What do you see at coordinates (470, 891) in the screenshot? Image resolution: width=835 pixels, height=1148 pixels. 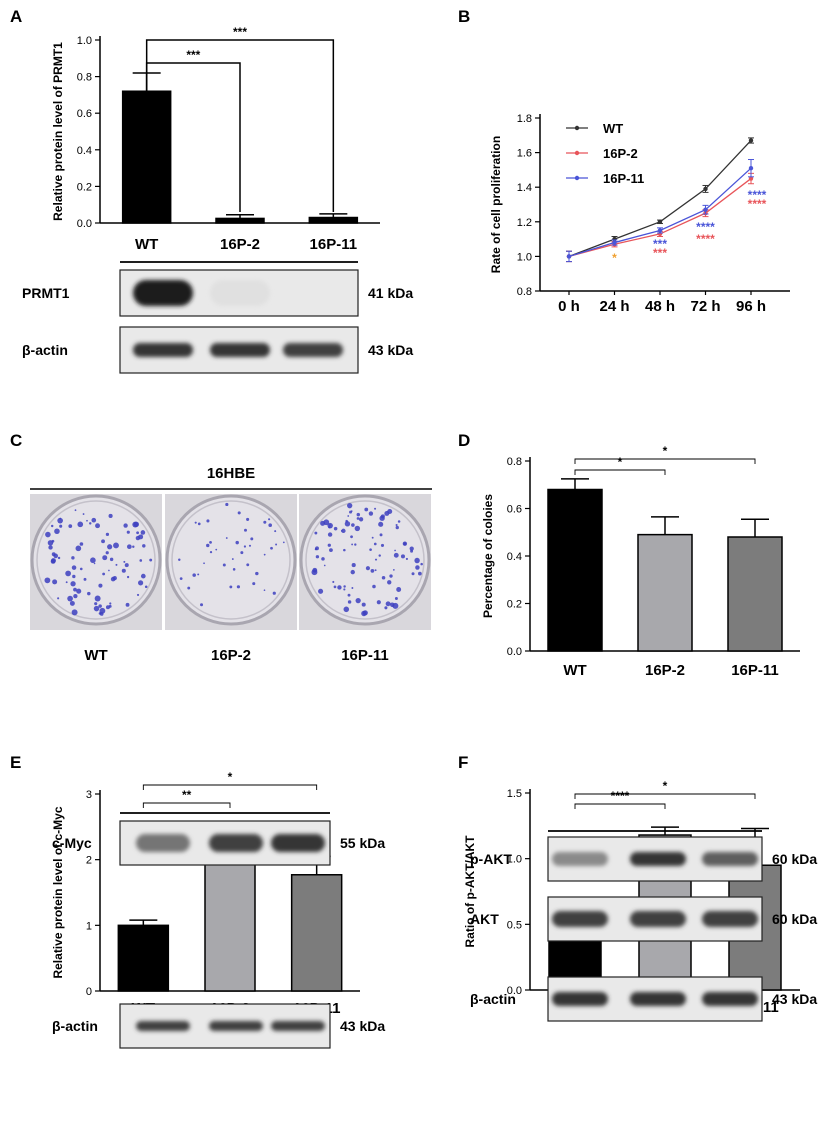 I see `y-axis-label: Ratio of p-AKT/AKT` at bounding box center [470, 891].